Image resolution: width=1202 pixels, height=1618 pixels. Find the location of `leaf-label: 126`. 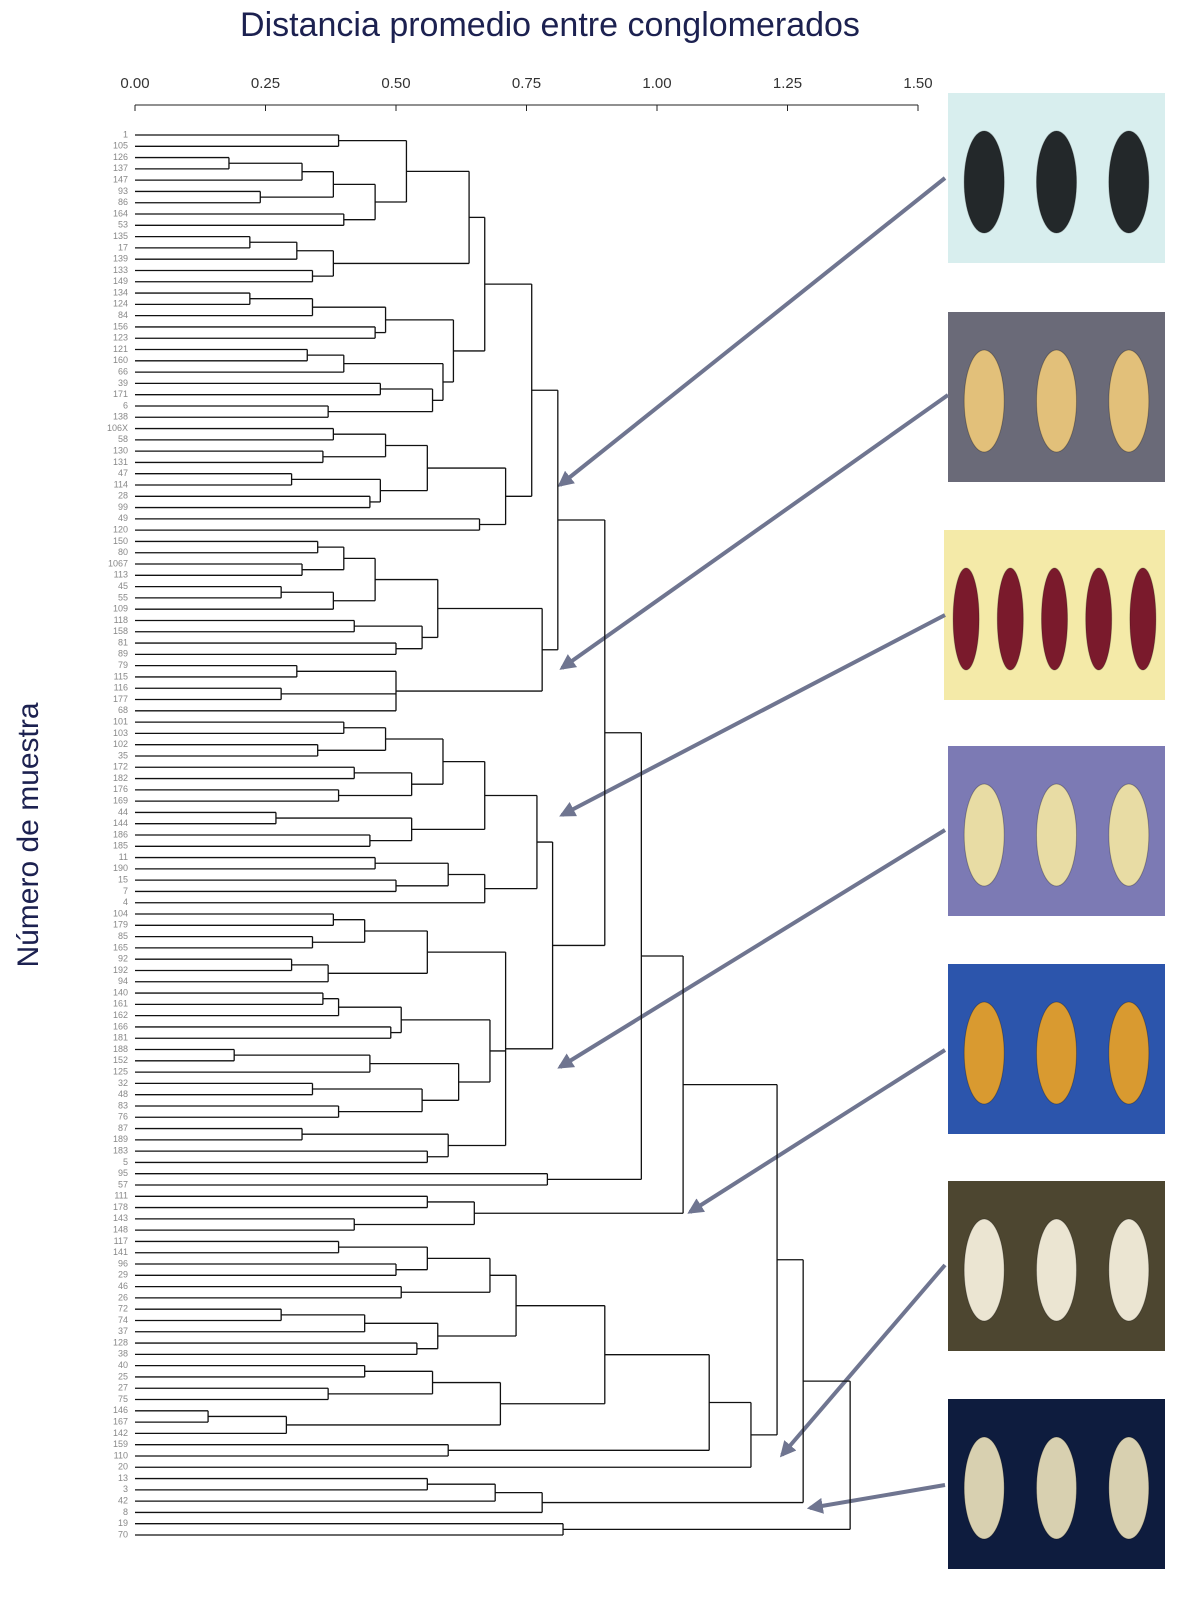

leaf-label: 126 is located at coordinates (120, 157).